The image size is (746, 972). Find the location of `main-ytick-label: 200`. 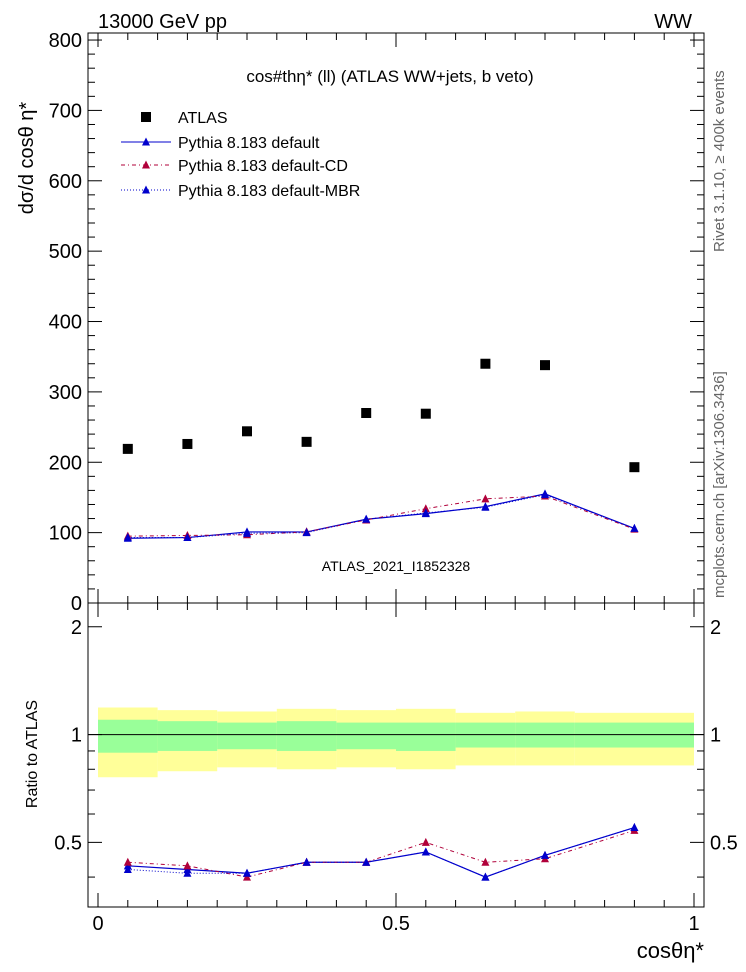

main-ytick-label: 200 is located at coordinates (65, 463).